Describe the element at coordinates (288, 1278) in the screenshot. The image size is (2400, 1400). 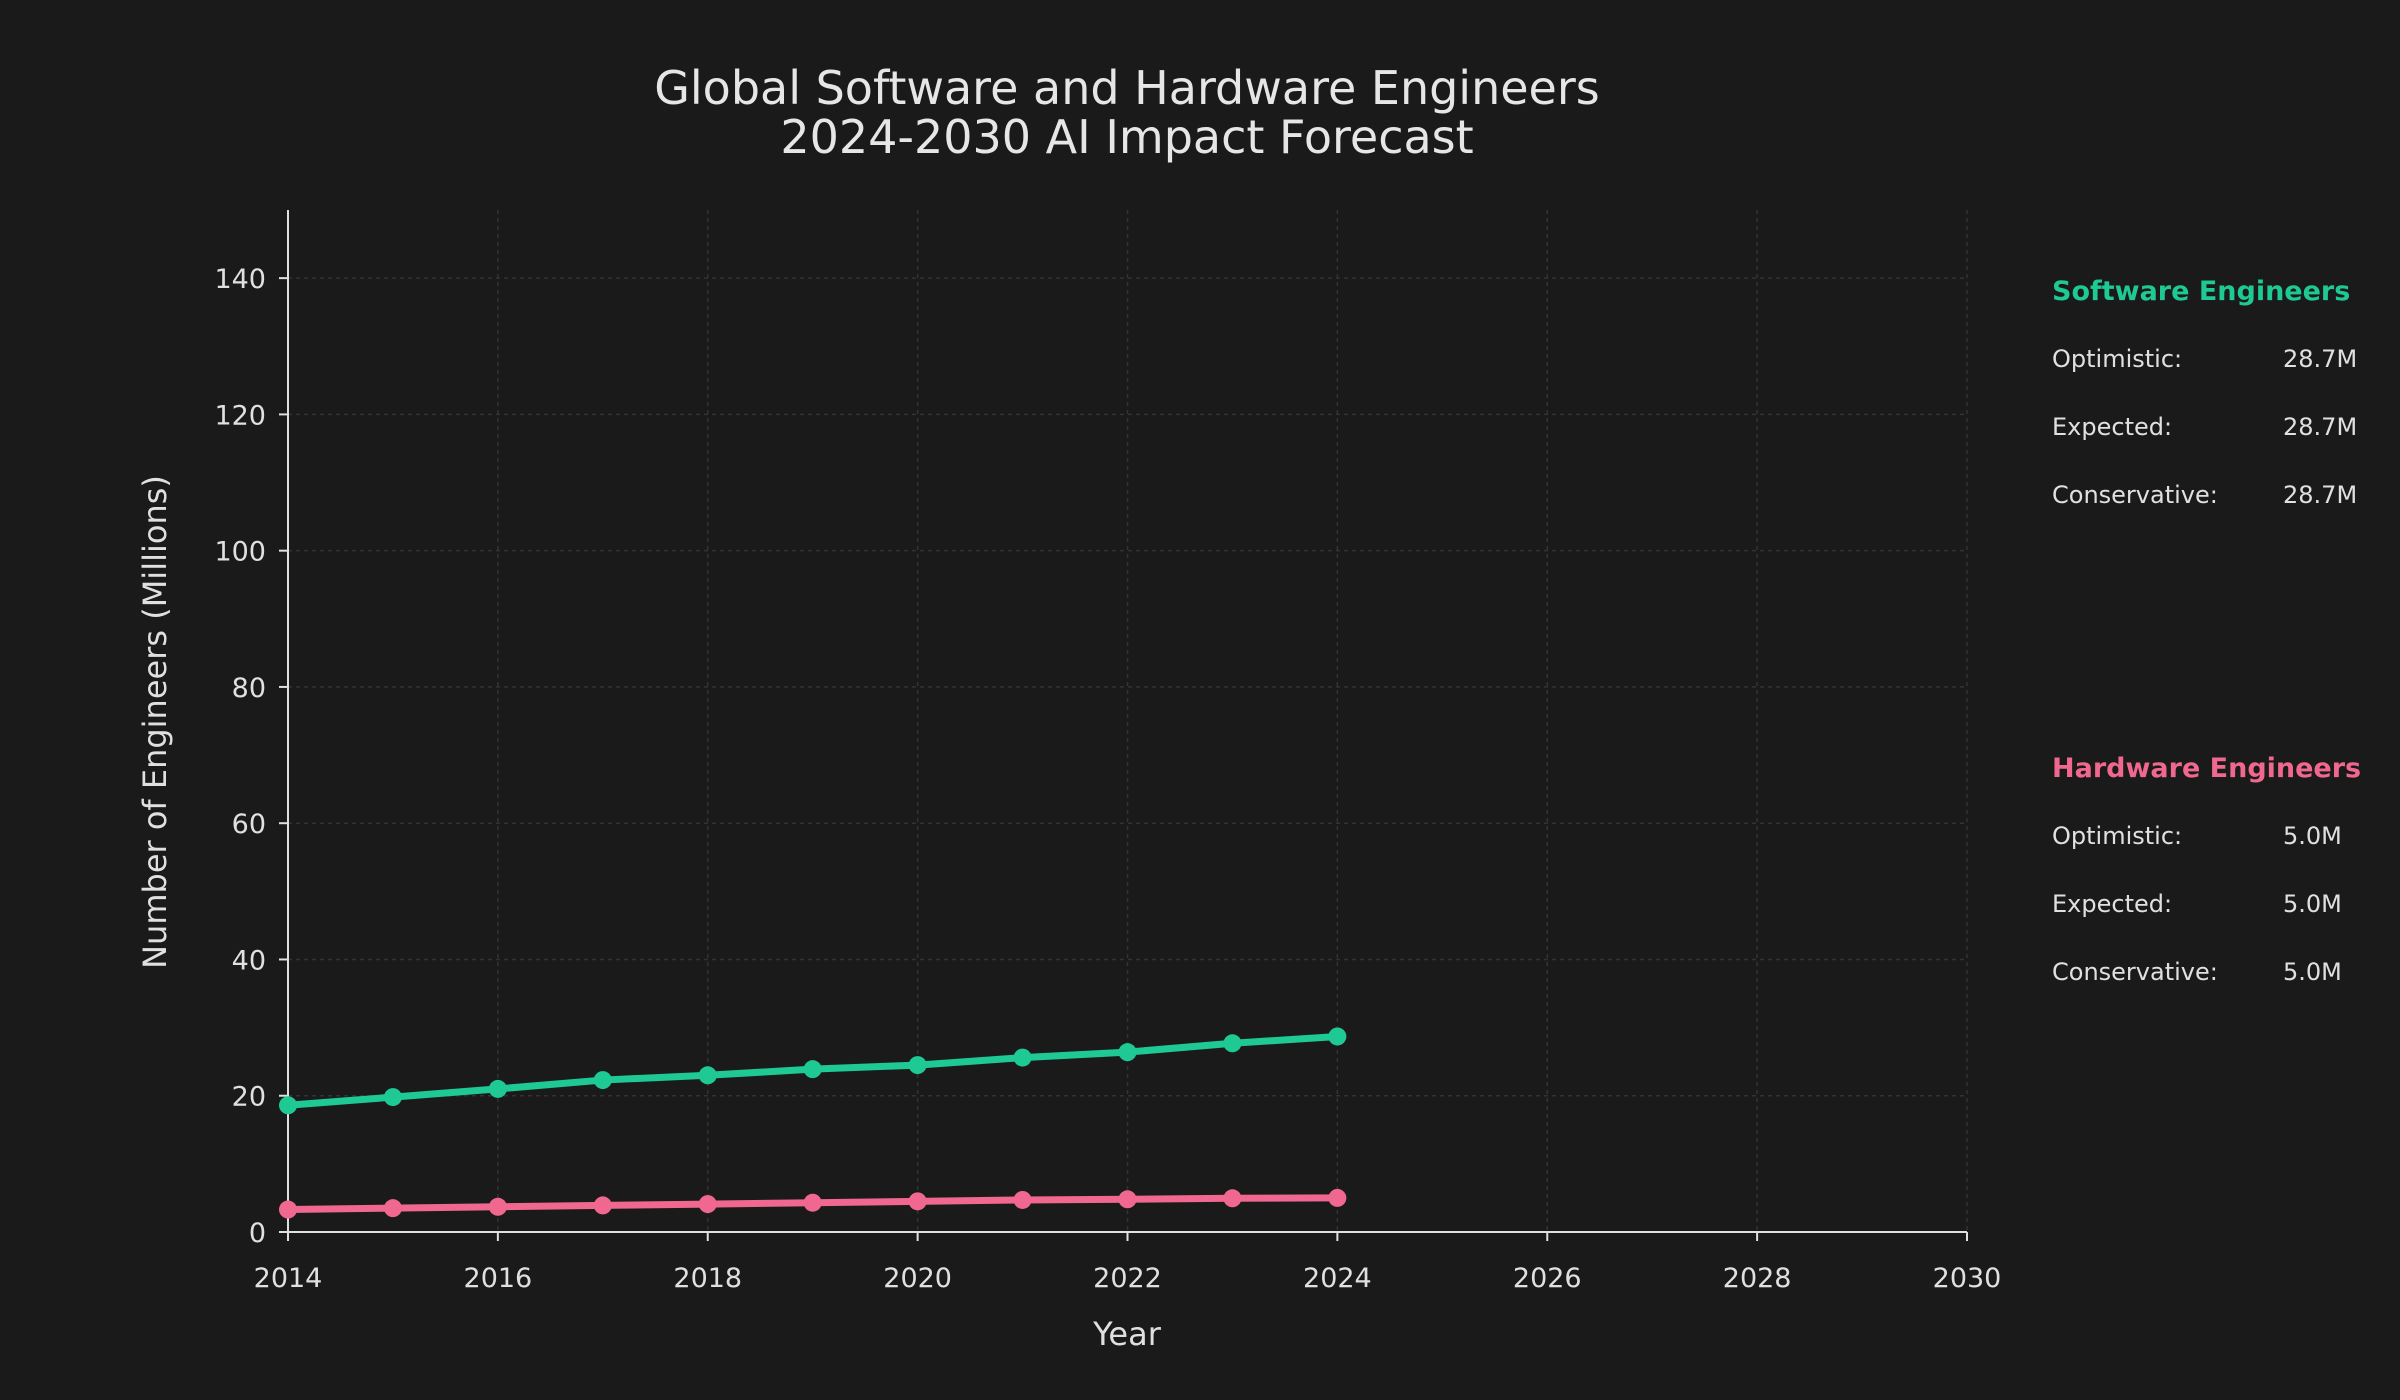
I see `x-tick-label: 2014` at that location.